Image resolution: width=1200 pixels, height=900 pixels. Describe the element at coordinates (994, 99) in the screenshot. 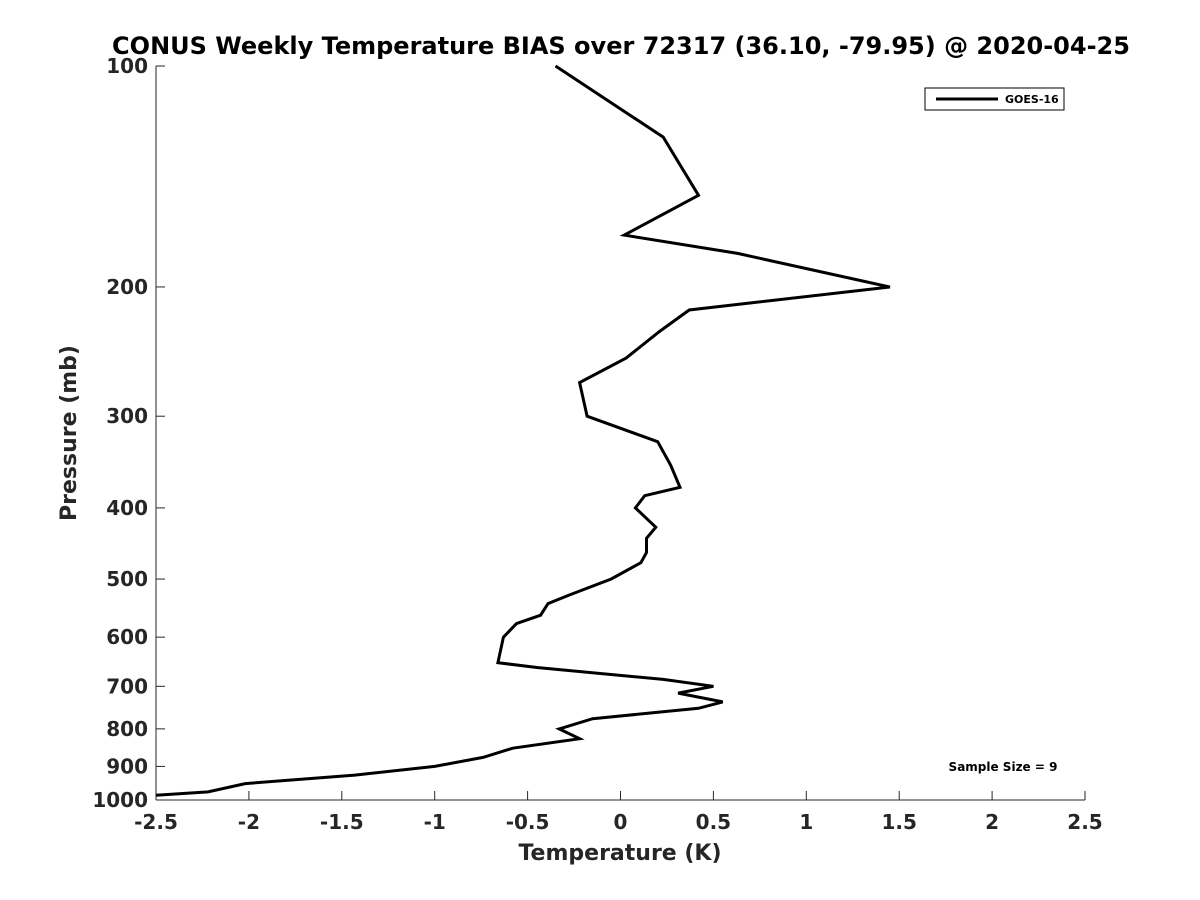

I see `legend: GOES-16` at that location.